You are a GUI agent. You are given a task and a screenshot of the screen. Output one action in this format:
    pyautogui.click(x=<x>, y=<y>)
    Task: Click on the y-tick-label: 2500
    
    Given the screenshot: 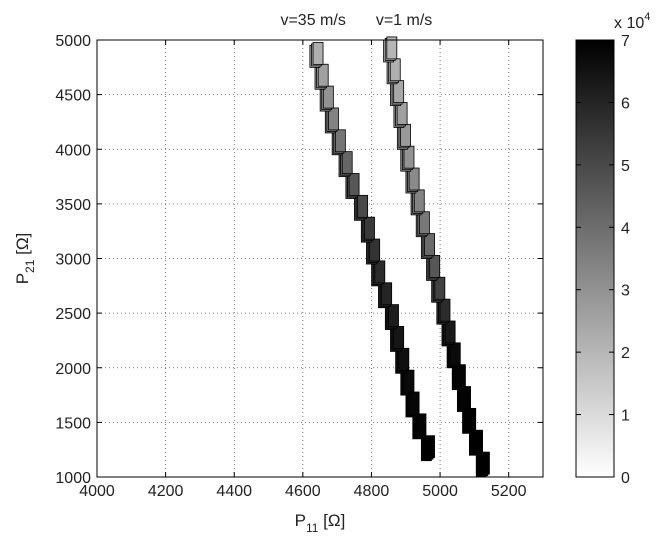 What is the action you would take?
    pyautogui.click(x=73, y=314)
    